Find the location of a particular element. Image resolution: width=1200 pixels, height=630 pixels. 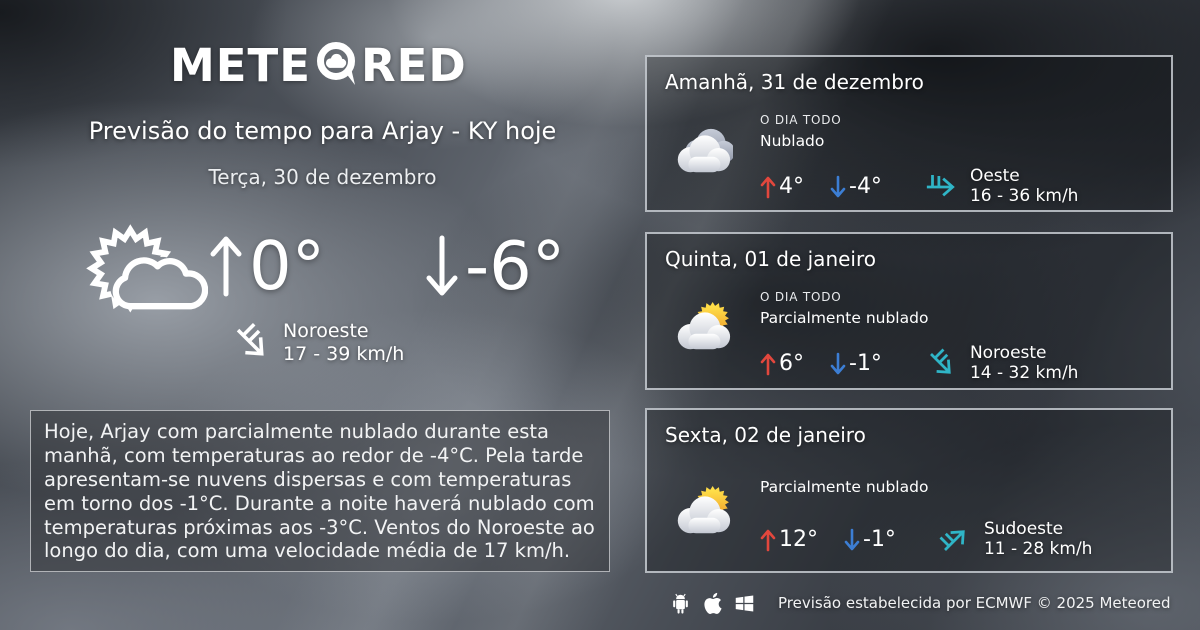

card-wind-speed: 11 - 28 km/h is located at coordinates (1038, 548).